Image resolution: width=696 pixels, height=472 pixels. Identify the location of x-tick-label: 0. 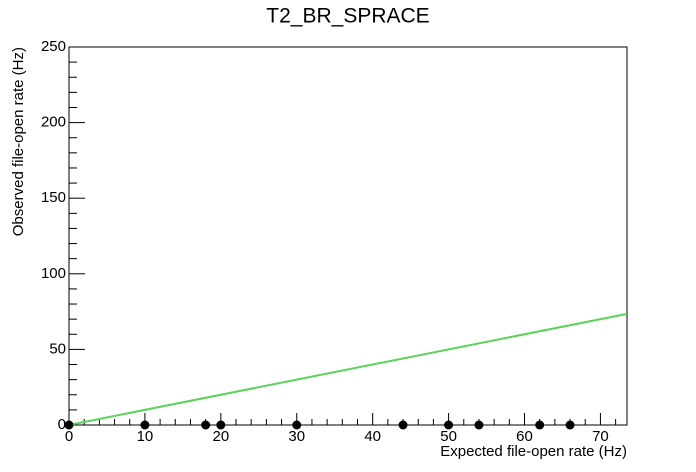
(69, 436).